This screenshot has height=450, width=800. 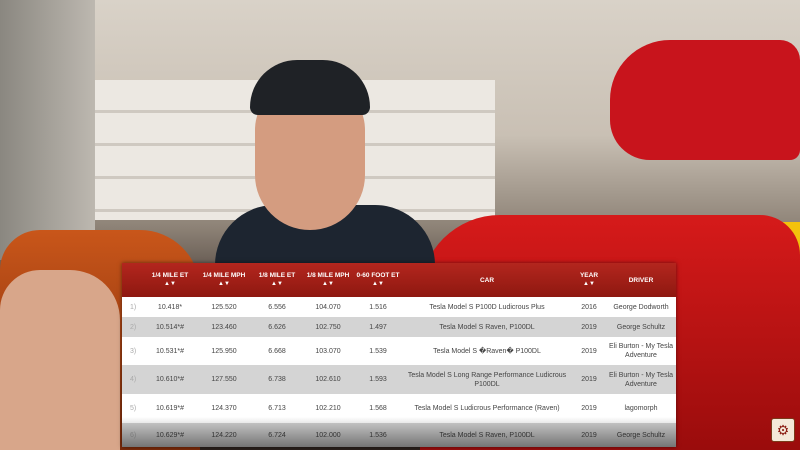 What do you see at coordinates (310, 87) in the screenshot?
I see `presenter-cap` at bounding box center [310, 87].